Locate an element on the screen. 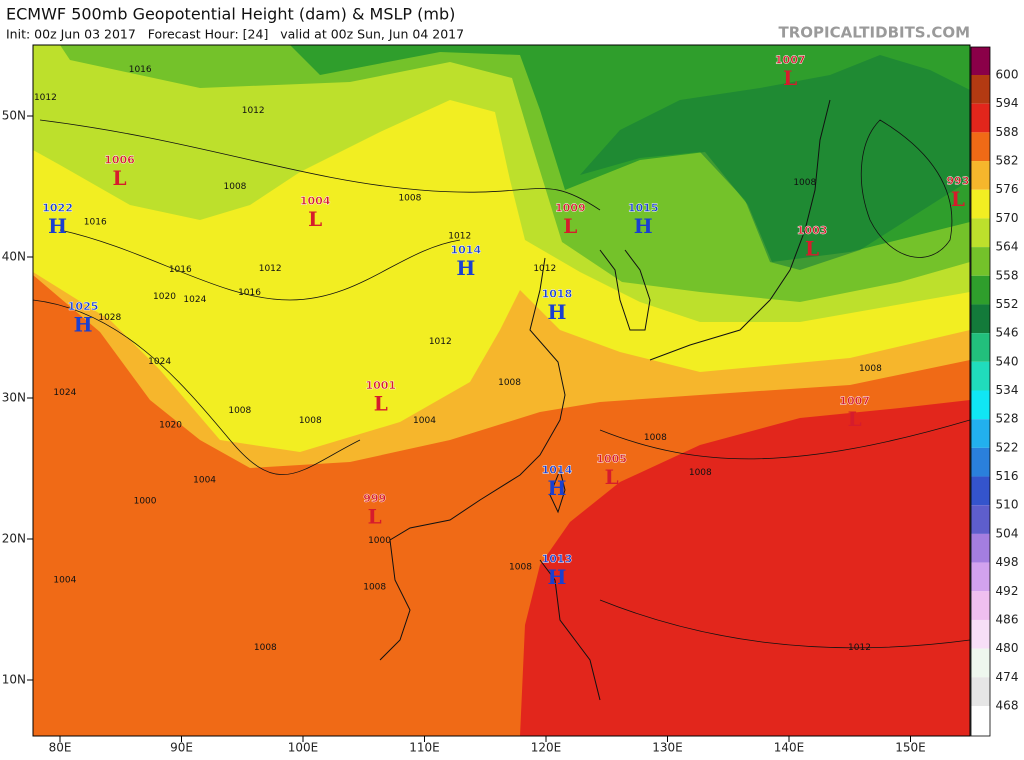  colorbar-label: 540 is located at coordinates (1007, 361).